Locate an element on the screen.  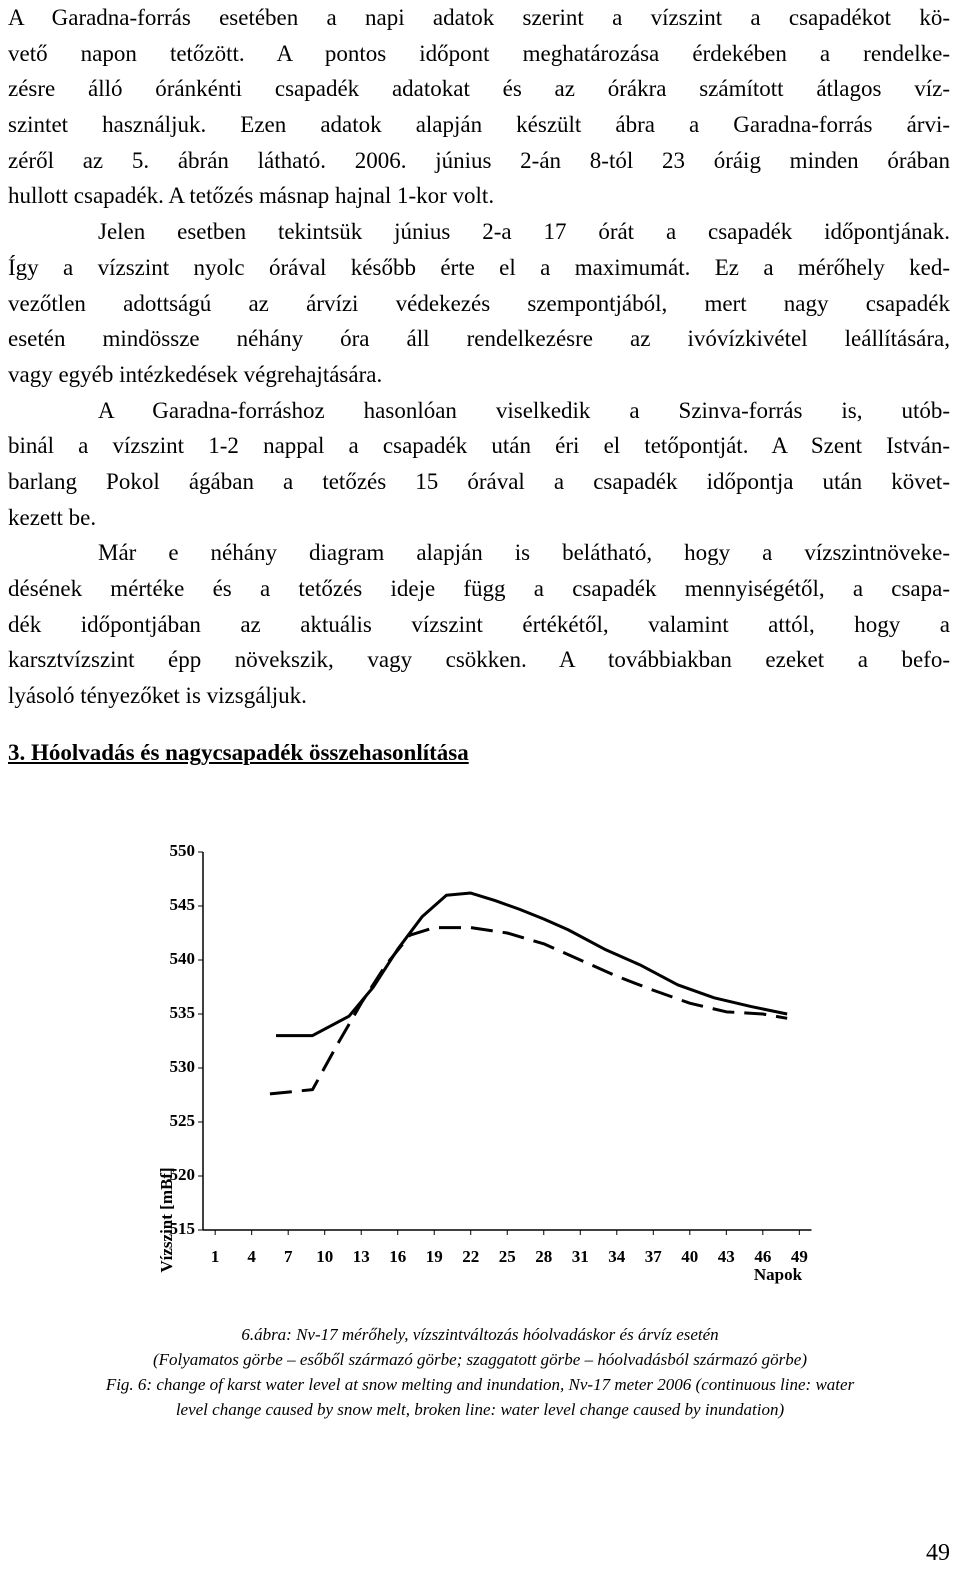
x-tick-label: 7 is located at coordinates (288, 1256).